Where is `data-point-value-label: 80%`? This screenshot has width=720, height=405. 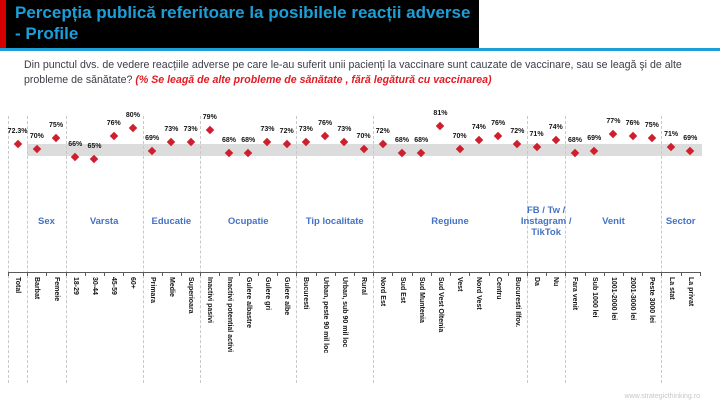 data-point-value-label: 80% is located at coordinates (132, 116).